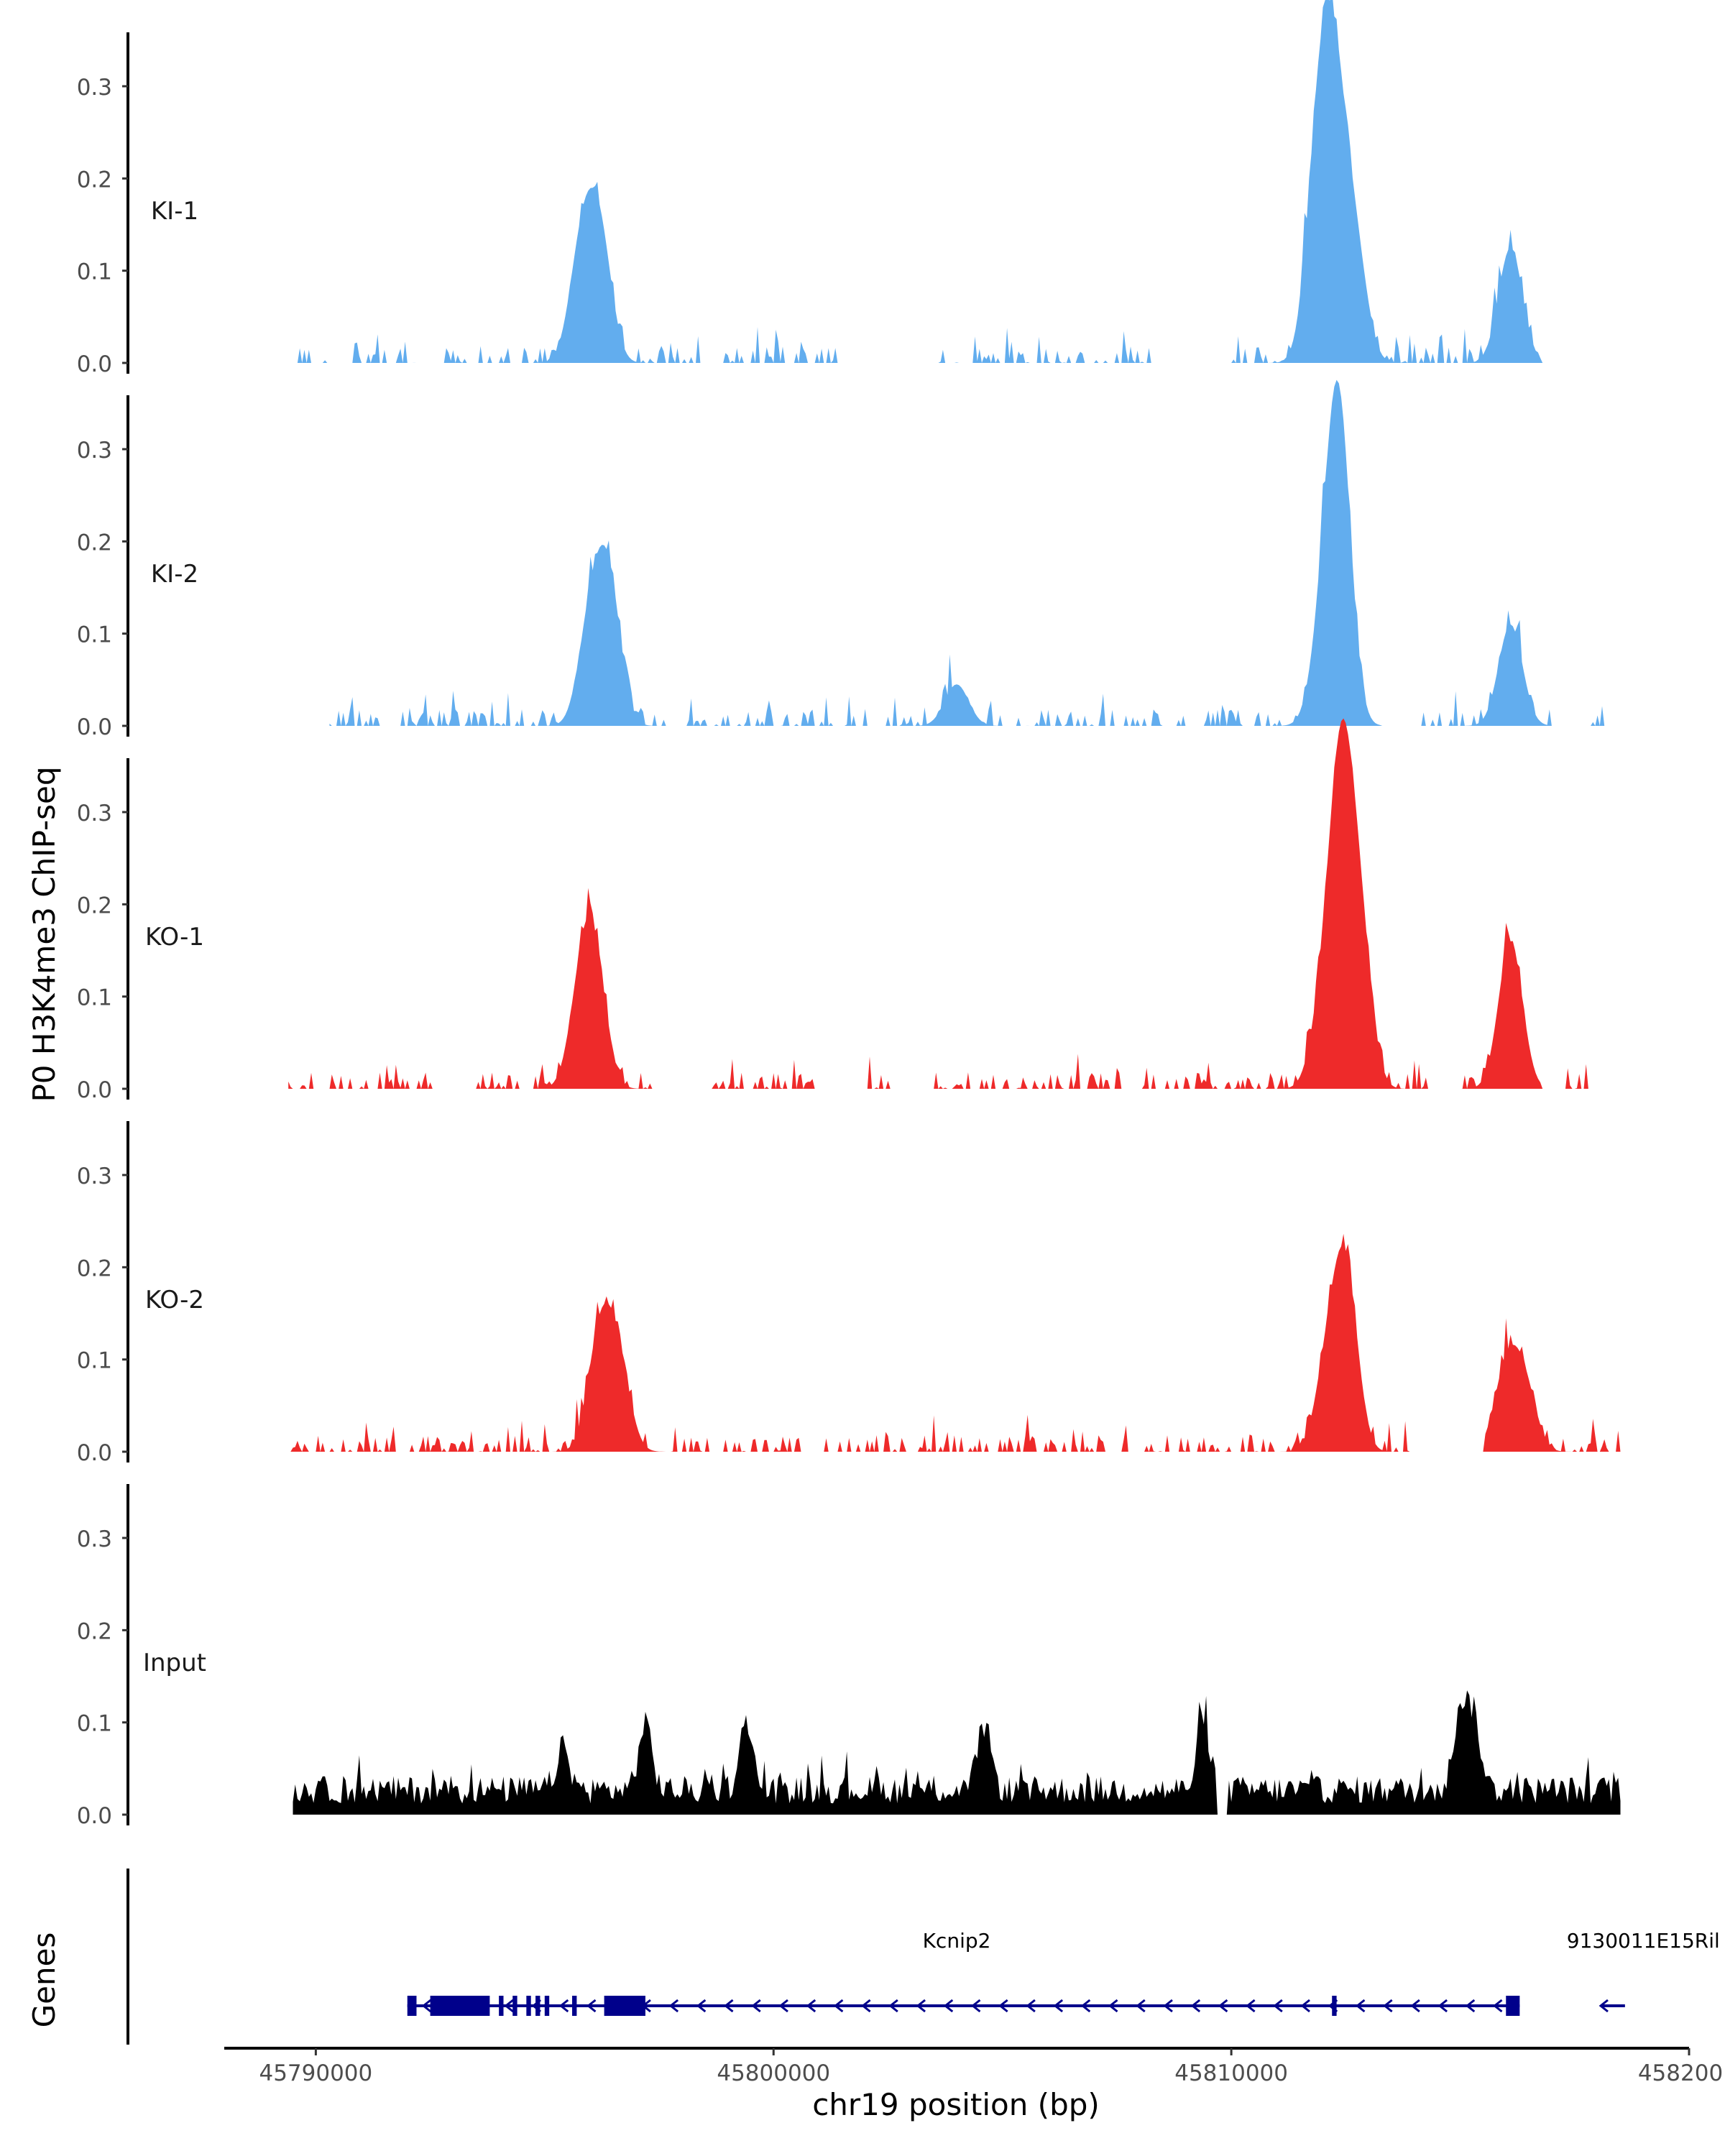 The image size is (1725, 2156). What do you see at coordinates (873, 1957) in the screenshot?
I see `genes-track: Genes Kcnip2 9130011E15Ril` at bounding box center [873, 1957].